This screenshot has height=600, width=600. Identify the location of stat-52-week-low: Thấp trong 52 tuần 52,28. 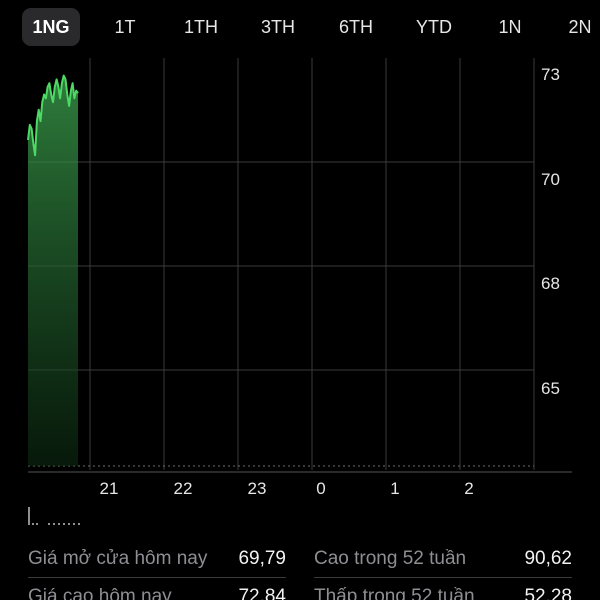
(443, 589).